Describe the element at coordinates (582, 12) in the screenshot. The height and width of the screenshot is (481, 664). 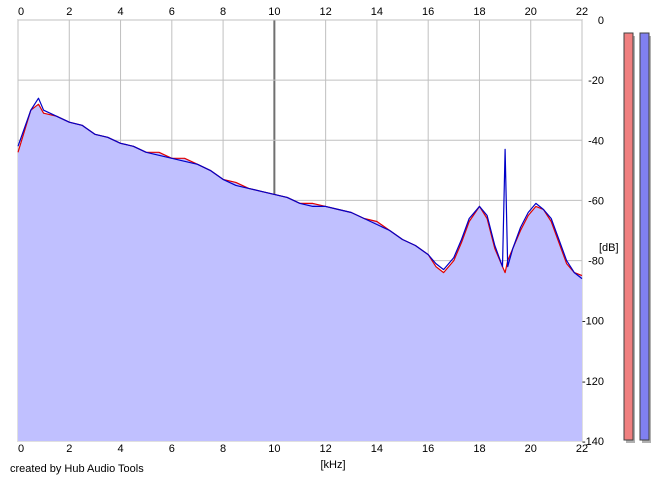
I see `x-tick-label-top: 22` at that location.